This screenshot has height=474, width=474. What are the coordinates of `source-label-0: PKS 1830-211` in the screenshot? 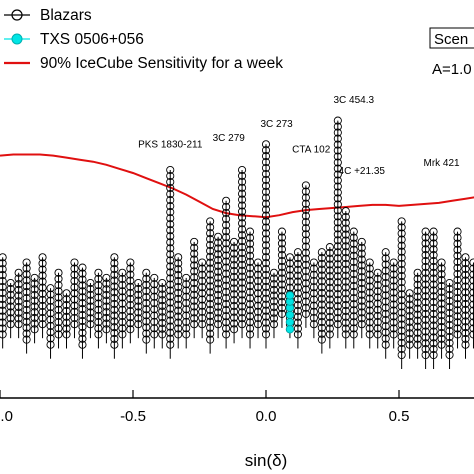 It's located at (170, 144).